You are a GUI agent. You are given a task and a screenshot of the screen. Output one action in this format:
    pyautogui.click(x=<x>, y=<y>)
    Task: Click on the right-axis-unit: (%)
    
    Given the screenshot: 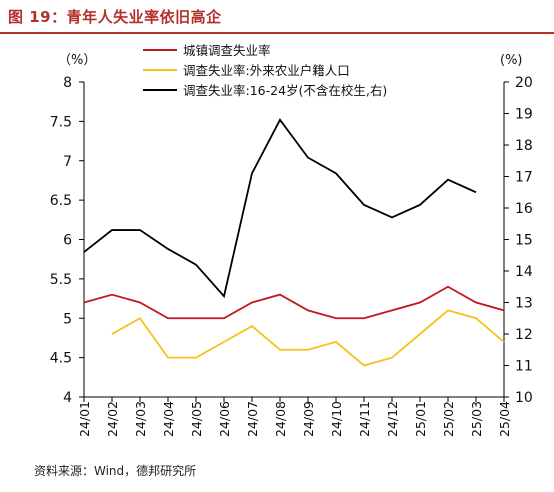 What is the action you would take?
    pyautogui.click(x=511, y=60)
    